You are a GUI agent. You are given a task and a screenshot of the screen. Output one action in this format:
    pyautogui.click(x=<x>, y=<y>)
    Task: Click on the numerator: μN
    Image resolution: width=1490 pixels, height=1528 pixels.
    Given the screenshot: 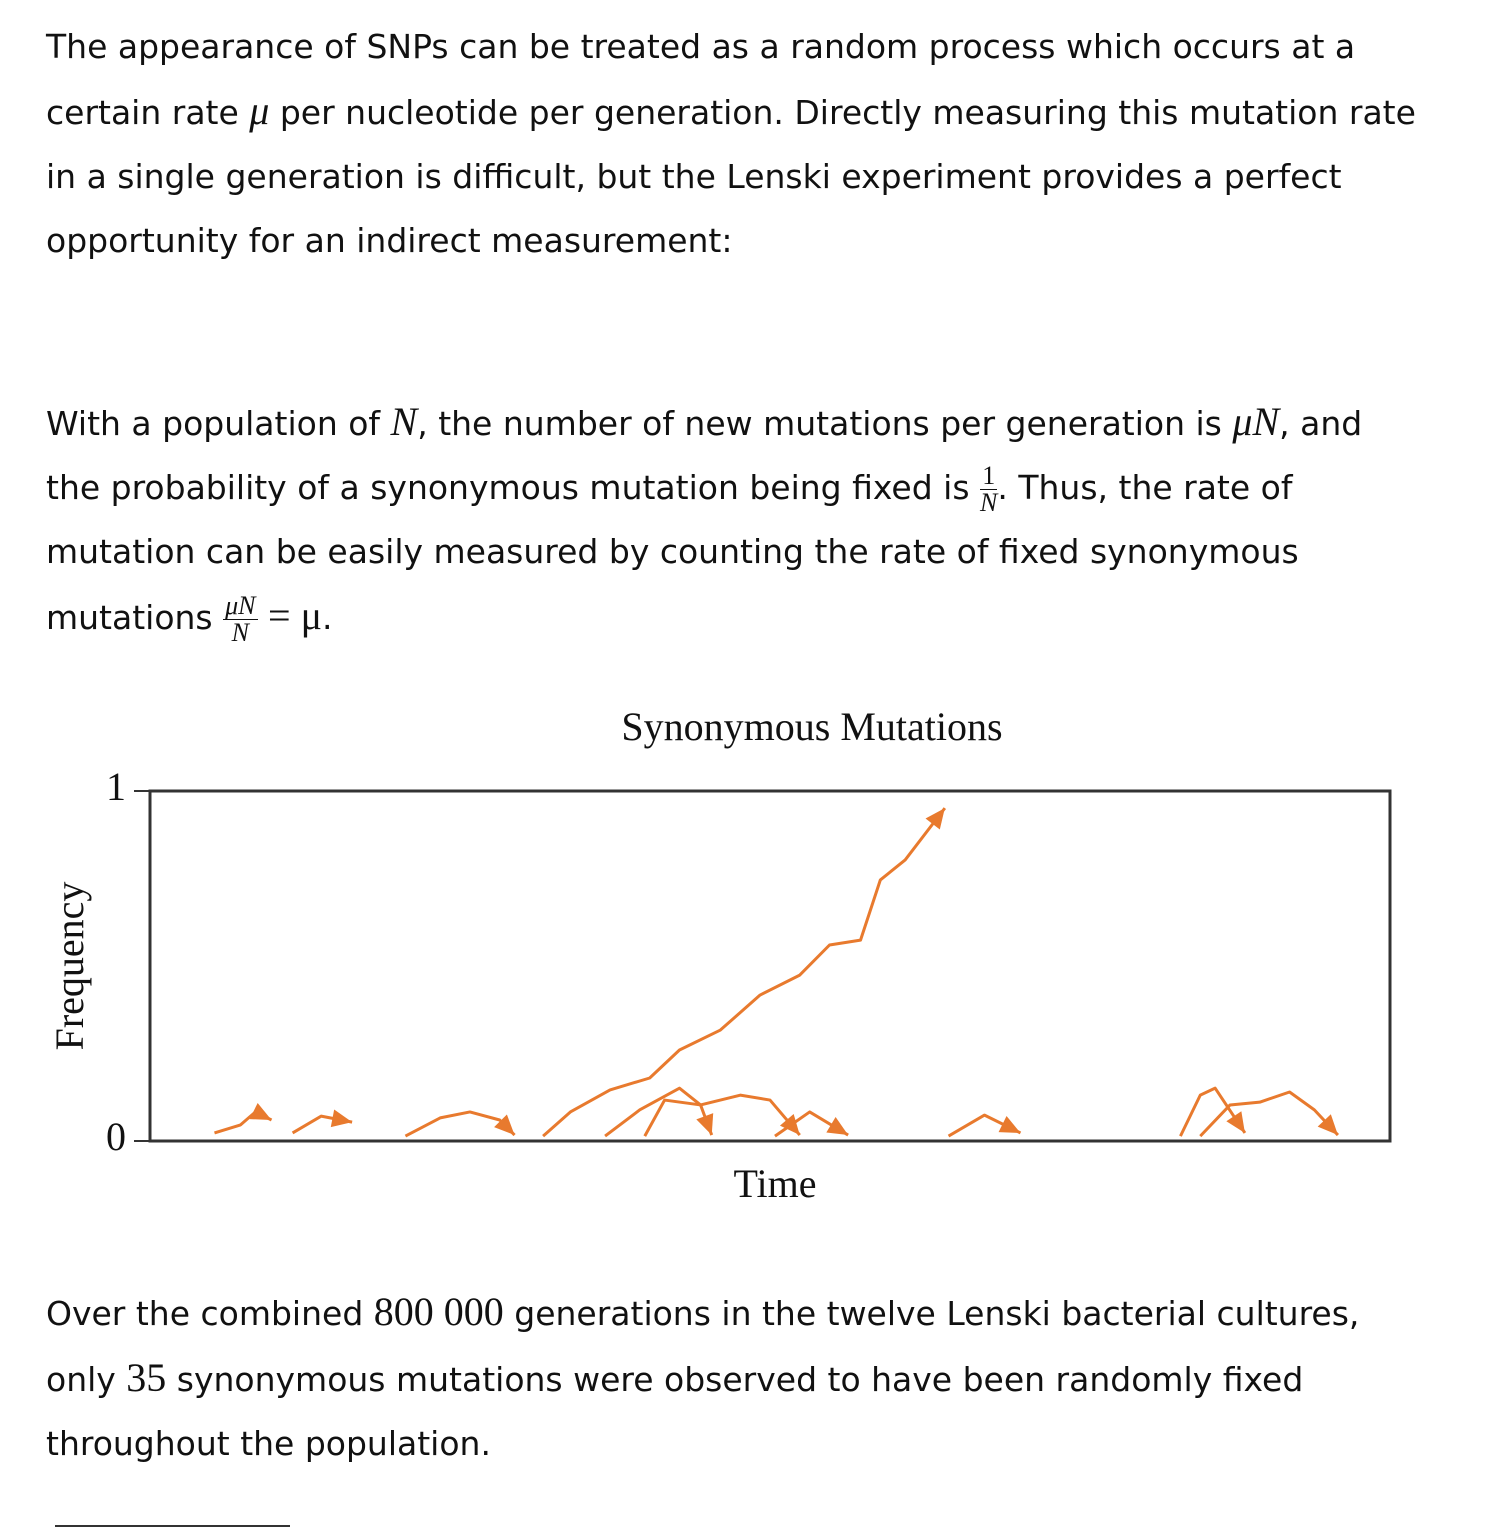 What is the action you would take?
    pyautogui.click(x=240, y=605)
    